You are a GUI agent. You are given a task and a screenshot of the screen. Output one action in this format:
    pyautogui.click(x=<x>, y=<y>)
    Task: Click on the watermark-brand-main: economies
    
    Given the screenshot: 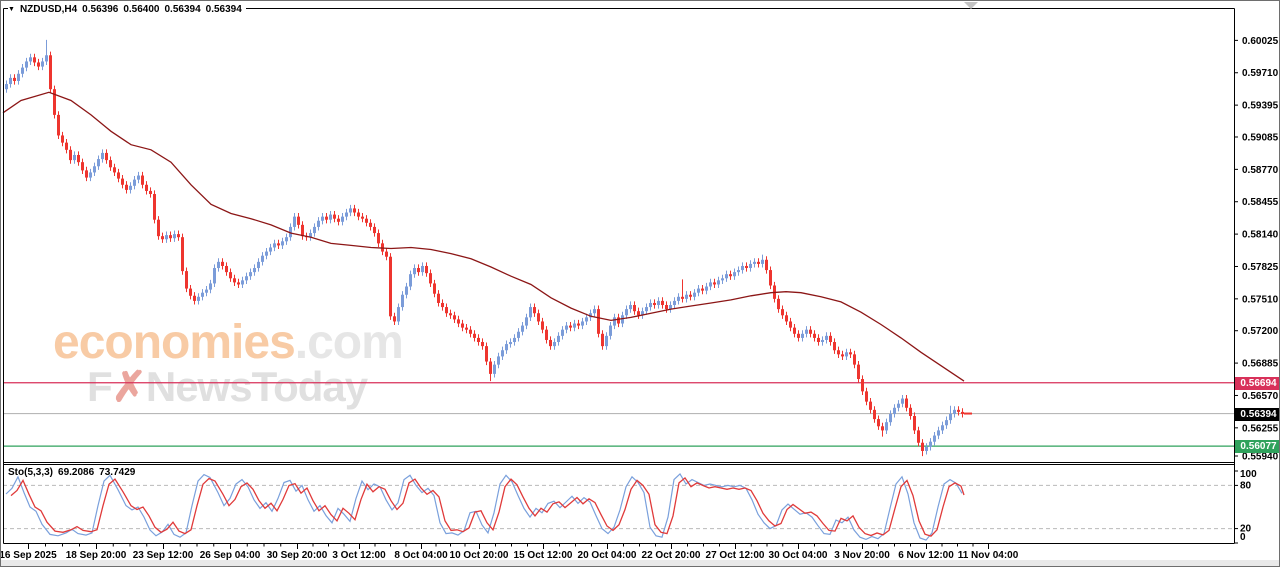 What is the action you would take?
    pyautogui.click(x=174, y=342)
    